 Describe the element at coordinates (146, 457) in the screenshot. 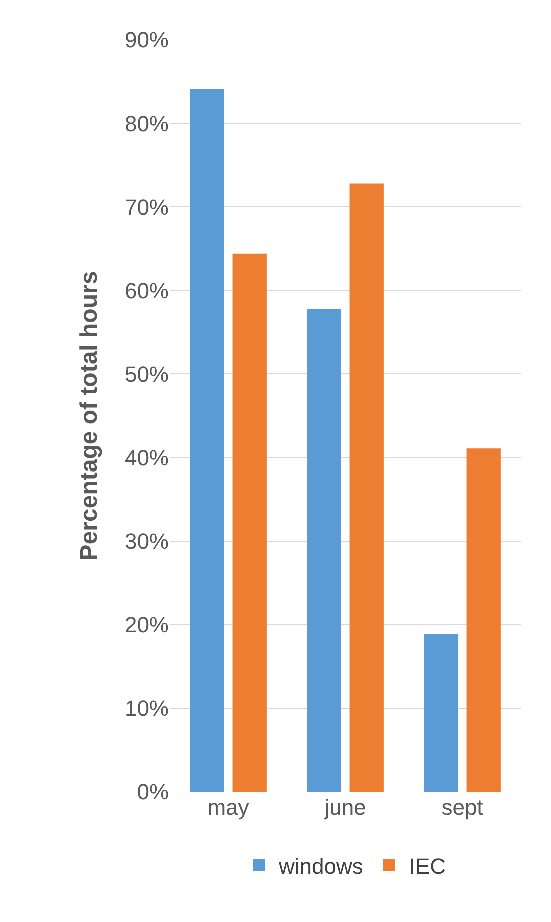

I see `y-tick-label: 40%` at that location.